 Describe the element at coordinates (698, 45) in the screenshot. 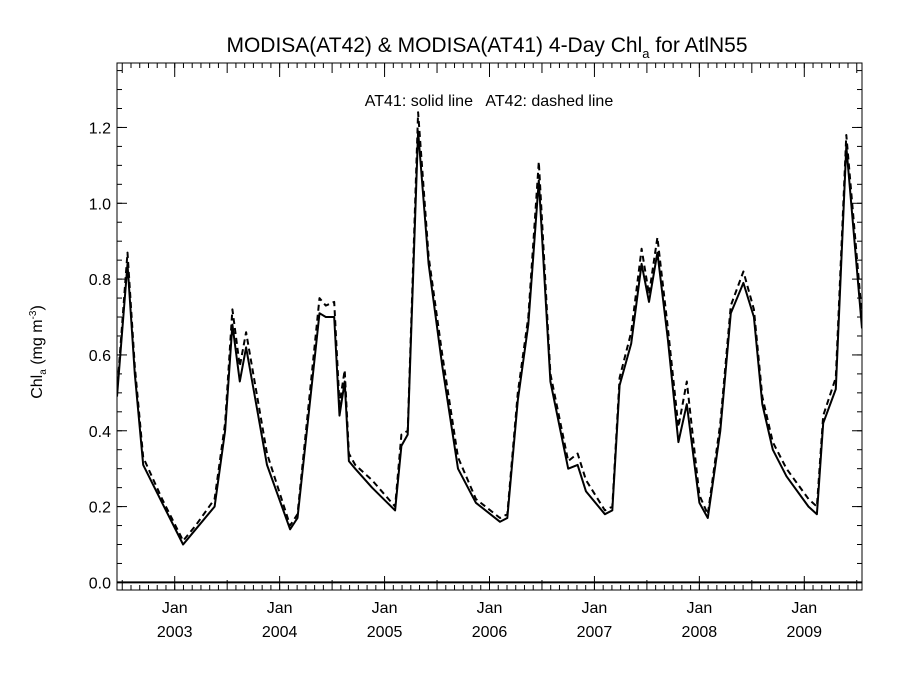

I see `chart-title-tail: for AtlN55` at that location.